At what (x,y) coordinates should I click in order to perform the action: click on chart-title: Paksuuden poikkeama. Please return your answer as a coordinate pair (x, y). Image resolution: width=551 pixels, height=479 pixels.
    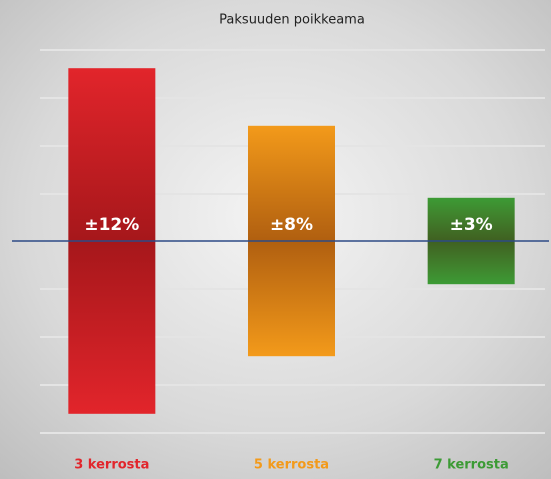
    Looking at the image, I should click on (292, 20).